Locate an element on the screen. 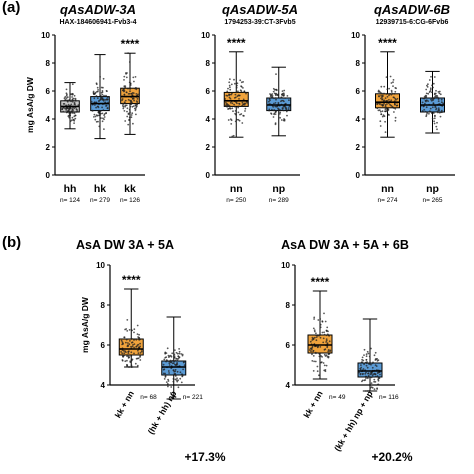  category-label: kk + nn is located at coordinates (312, 404).